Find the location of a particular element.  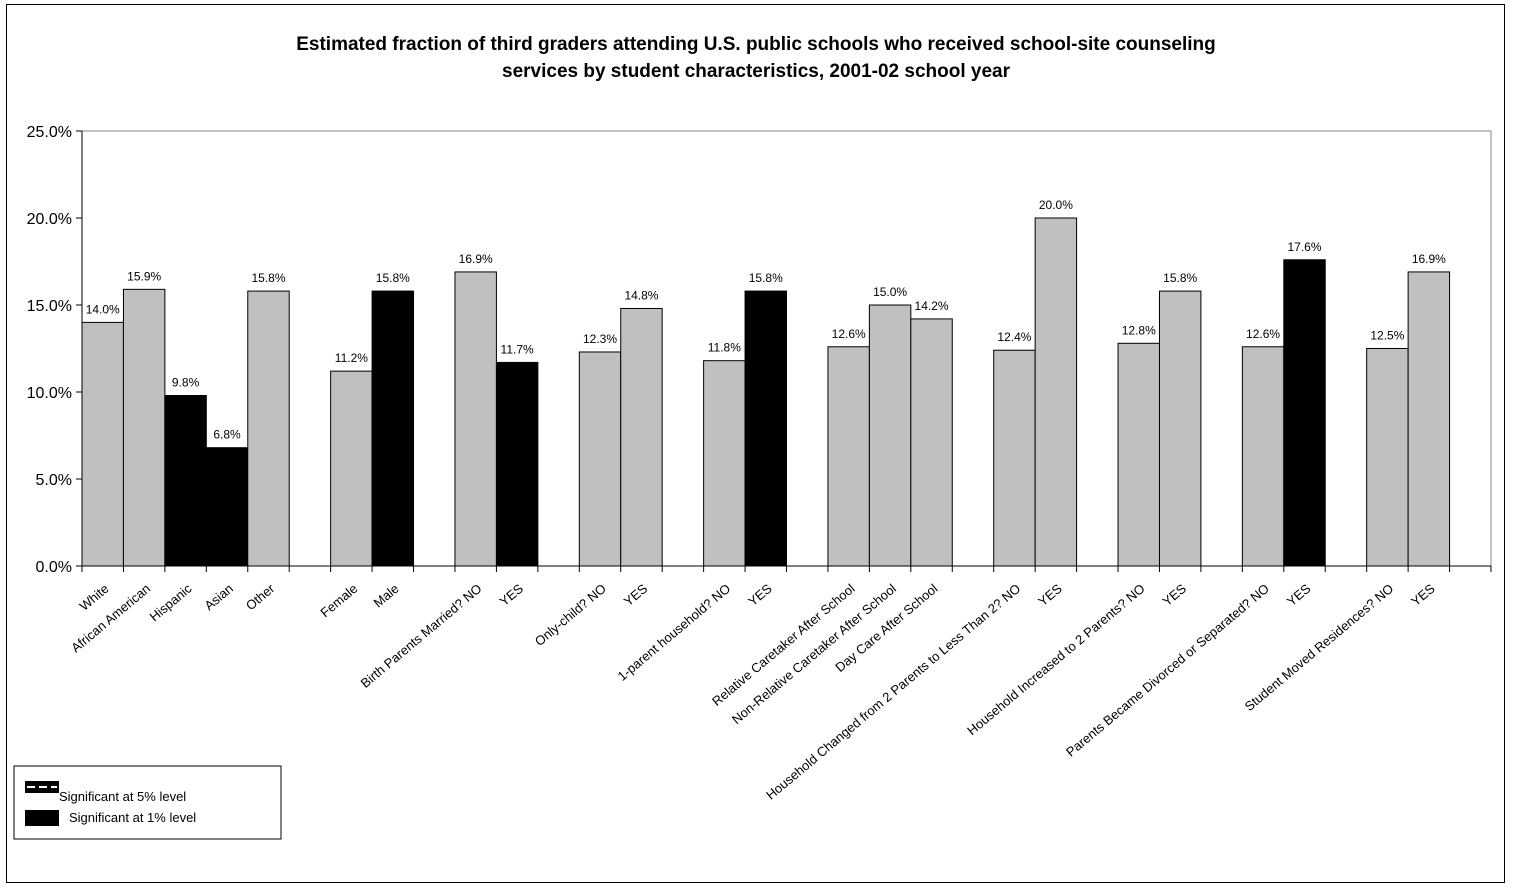

legend-box is located at coordinates (147, 802).